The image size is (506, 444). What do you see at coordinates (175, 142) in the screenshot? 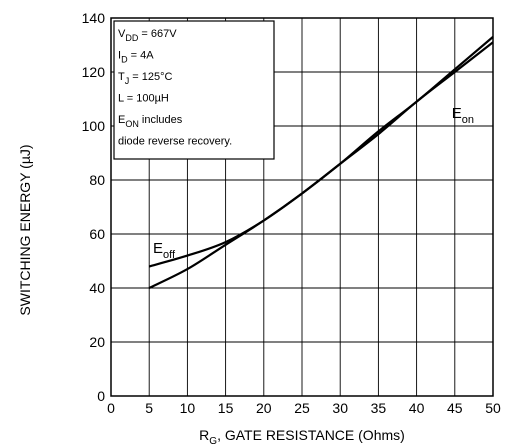
I see `condition-line: diode reverse recovery.` at bounding box center [175, 142].